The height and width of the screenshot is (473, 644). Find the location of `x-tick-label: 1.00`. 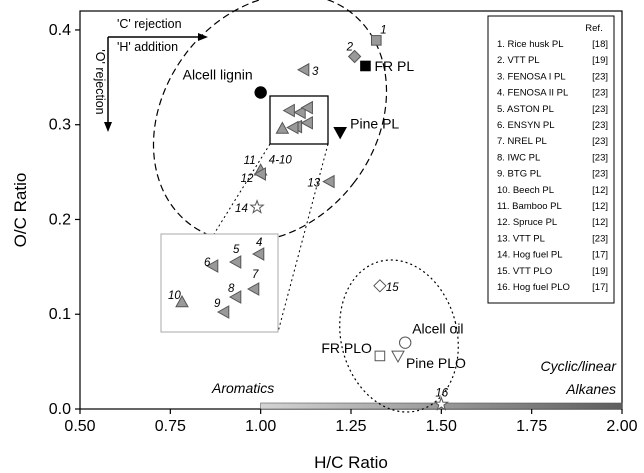

x-tick-label: 1.00 is located at coordinates (260, 426).